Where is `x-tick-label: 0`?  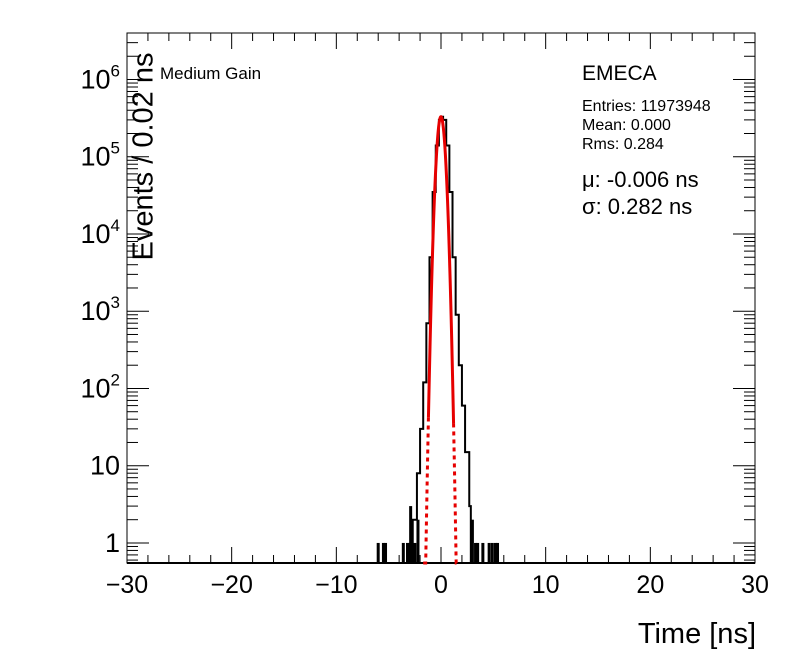
x-tick-label: 0 is located at coordinates (441, 585).